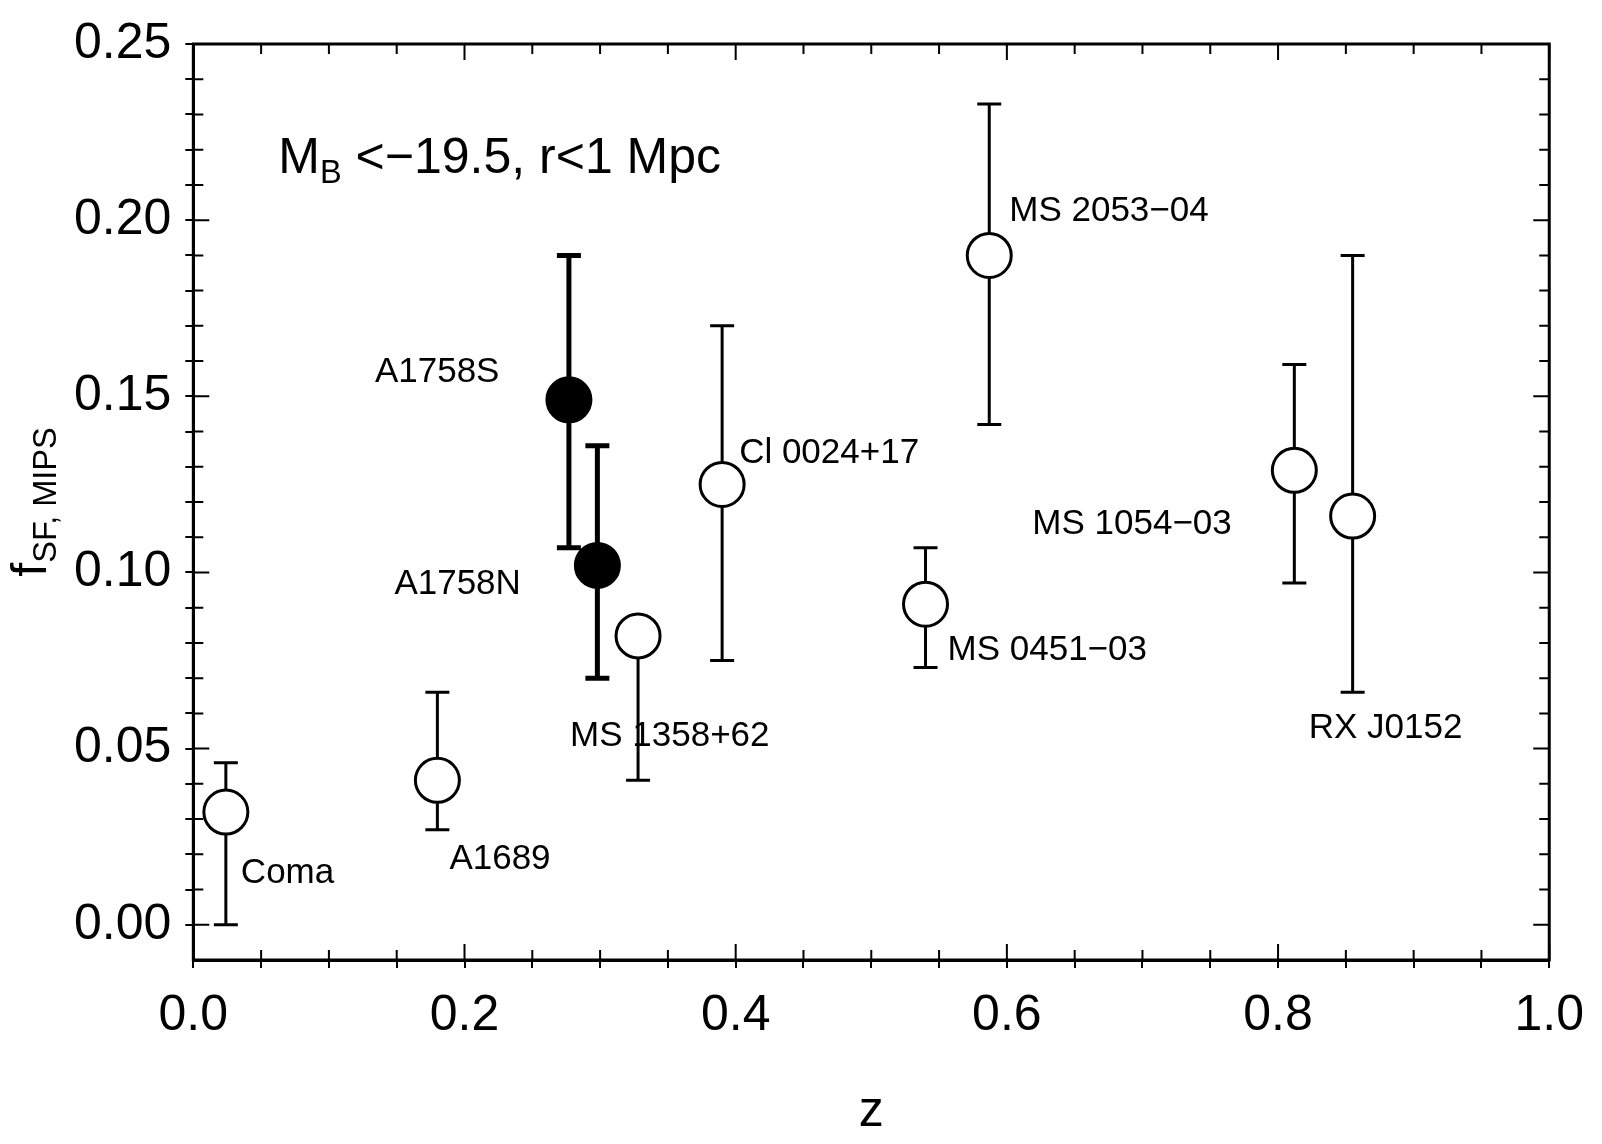 This screenshot has height=1144, width=1602. I want to click on y-tick-label: 0.20, so click(122, 216).